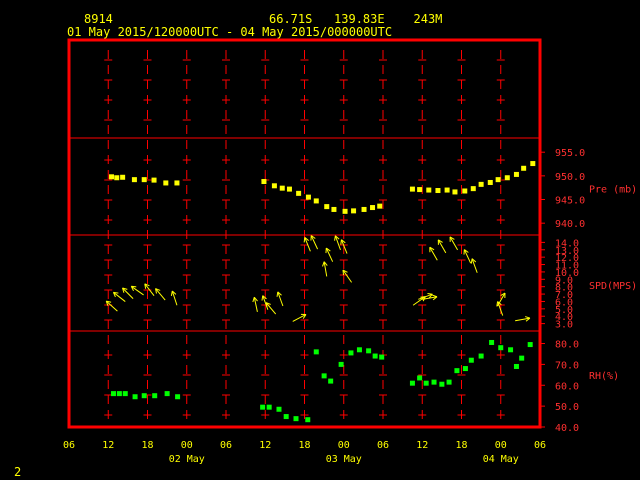  I want to click on y-tick-label: 70.0, so click(567, 365).